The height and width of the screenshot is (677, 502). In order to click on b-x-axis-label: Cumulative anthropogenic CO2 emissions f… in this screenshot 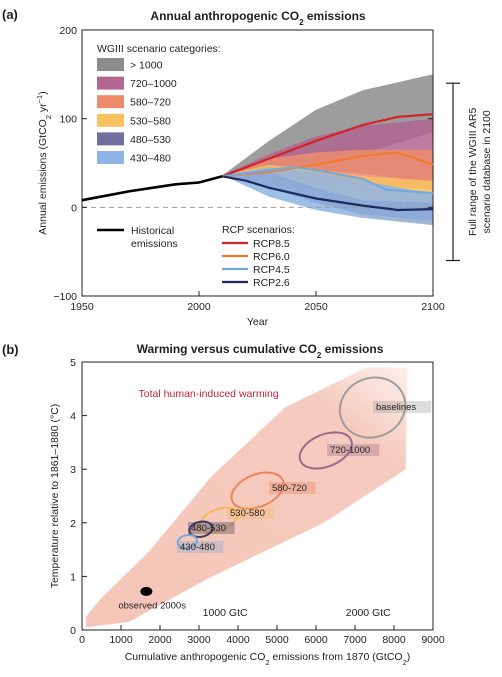, I will do `click(268, 659)`.